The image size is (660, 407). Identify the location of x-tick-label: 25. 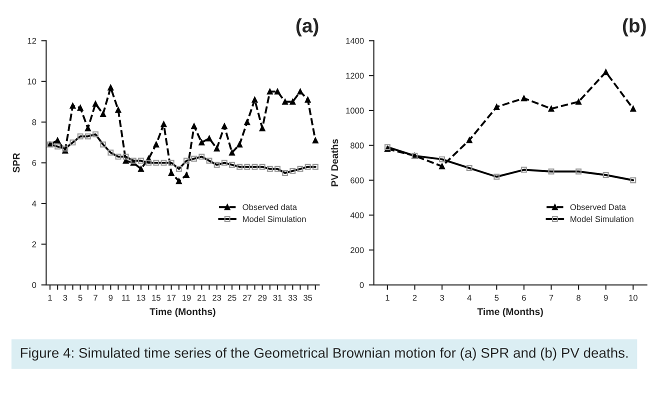
(232, 297).